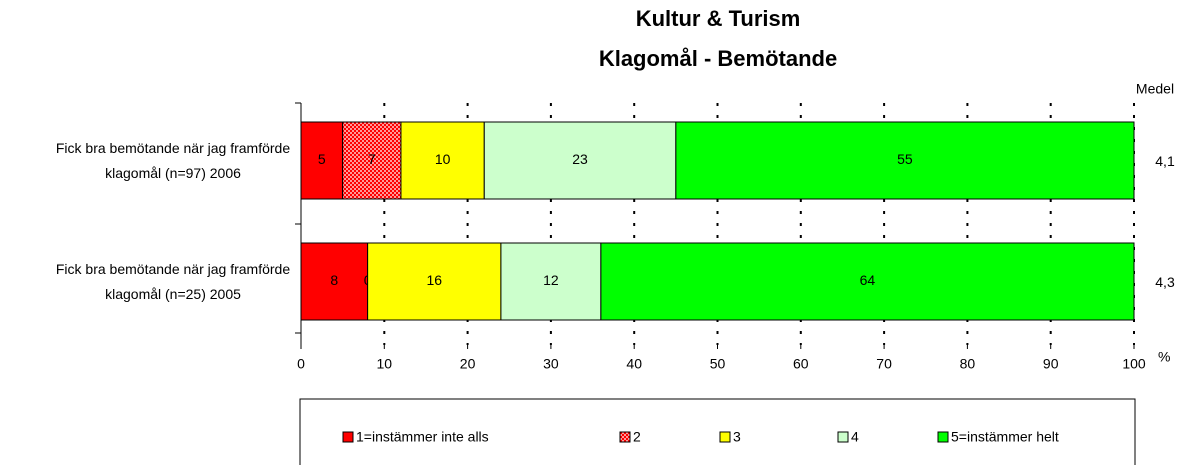 The width and height of the screenshot is (1193, 465). I want to click on chart-title: Kultur & Turism, so click(718, 18).